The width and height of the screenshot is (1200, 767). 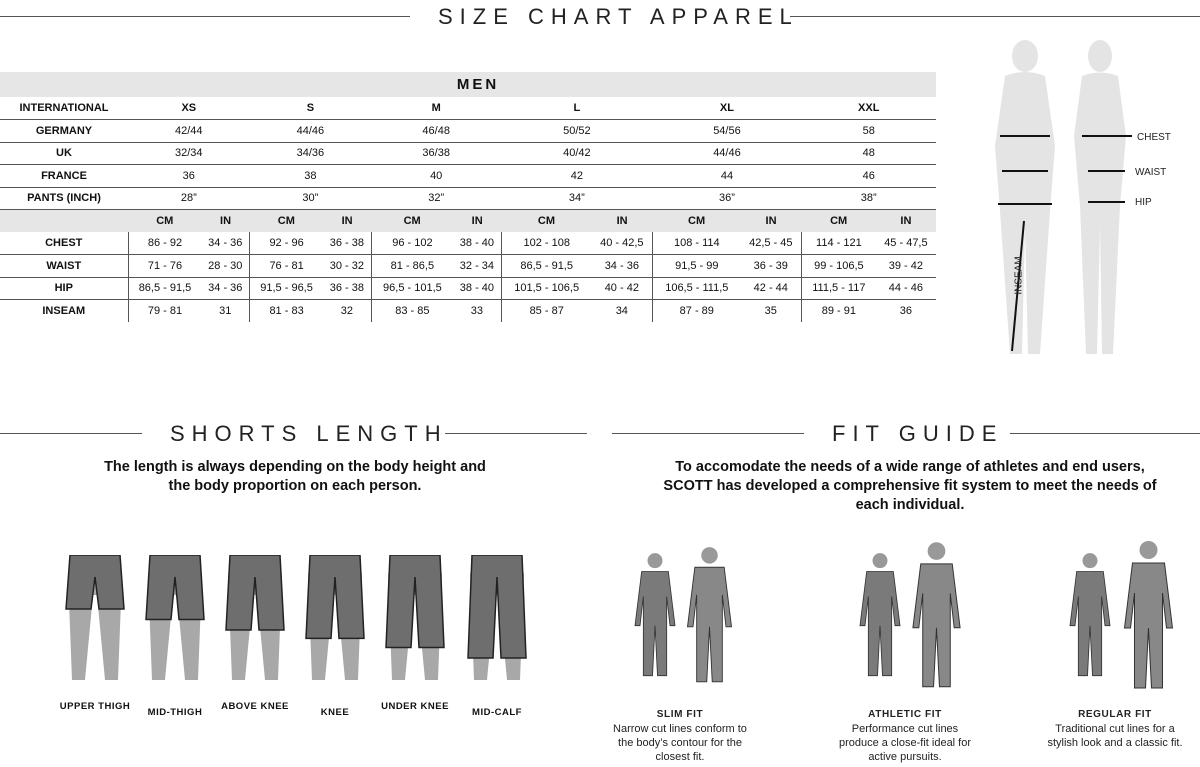 What do you see at coordinates (436, 198) in the screenshot?
I see `size-cell: 32”` at bounding box center [436, 198].